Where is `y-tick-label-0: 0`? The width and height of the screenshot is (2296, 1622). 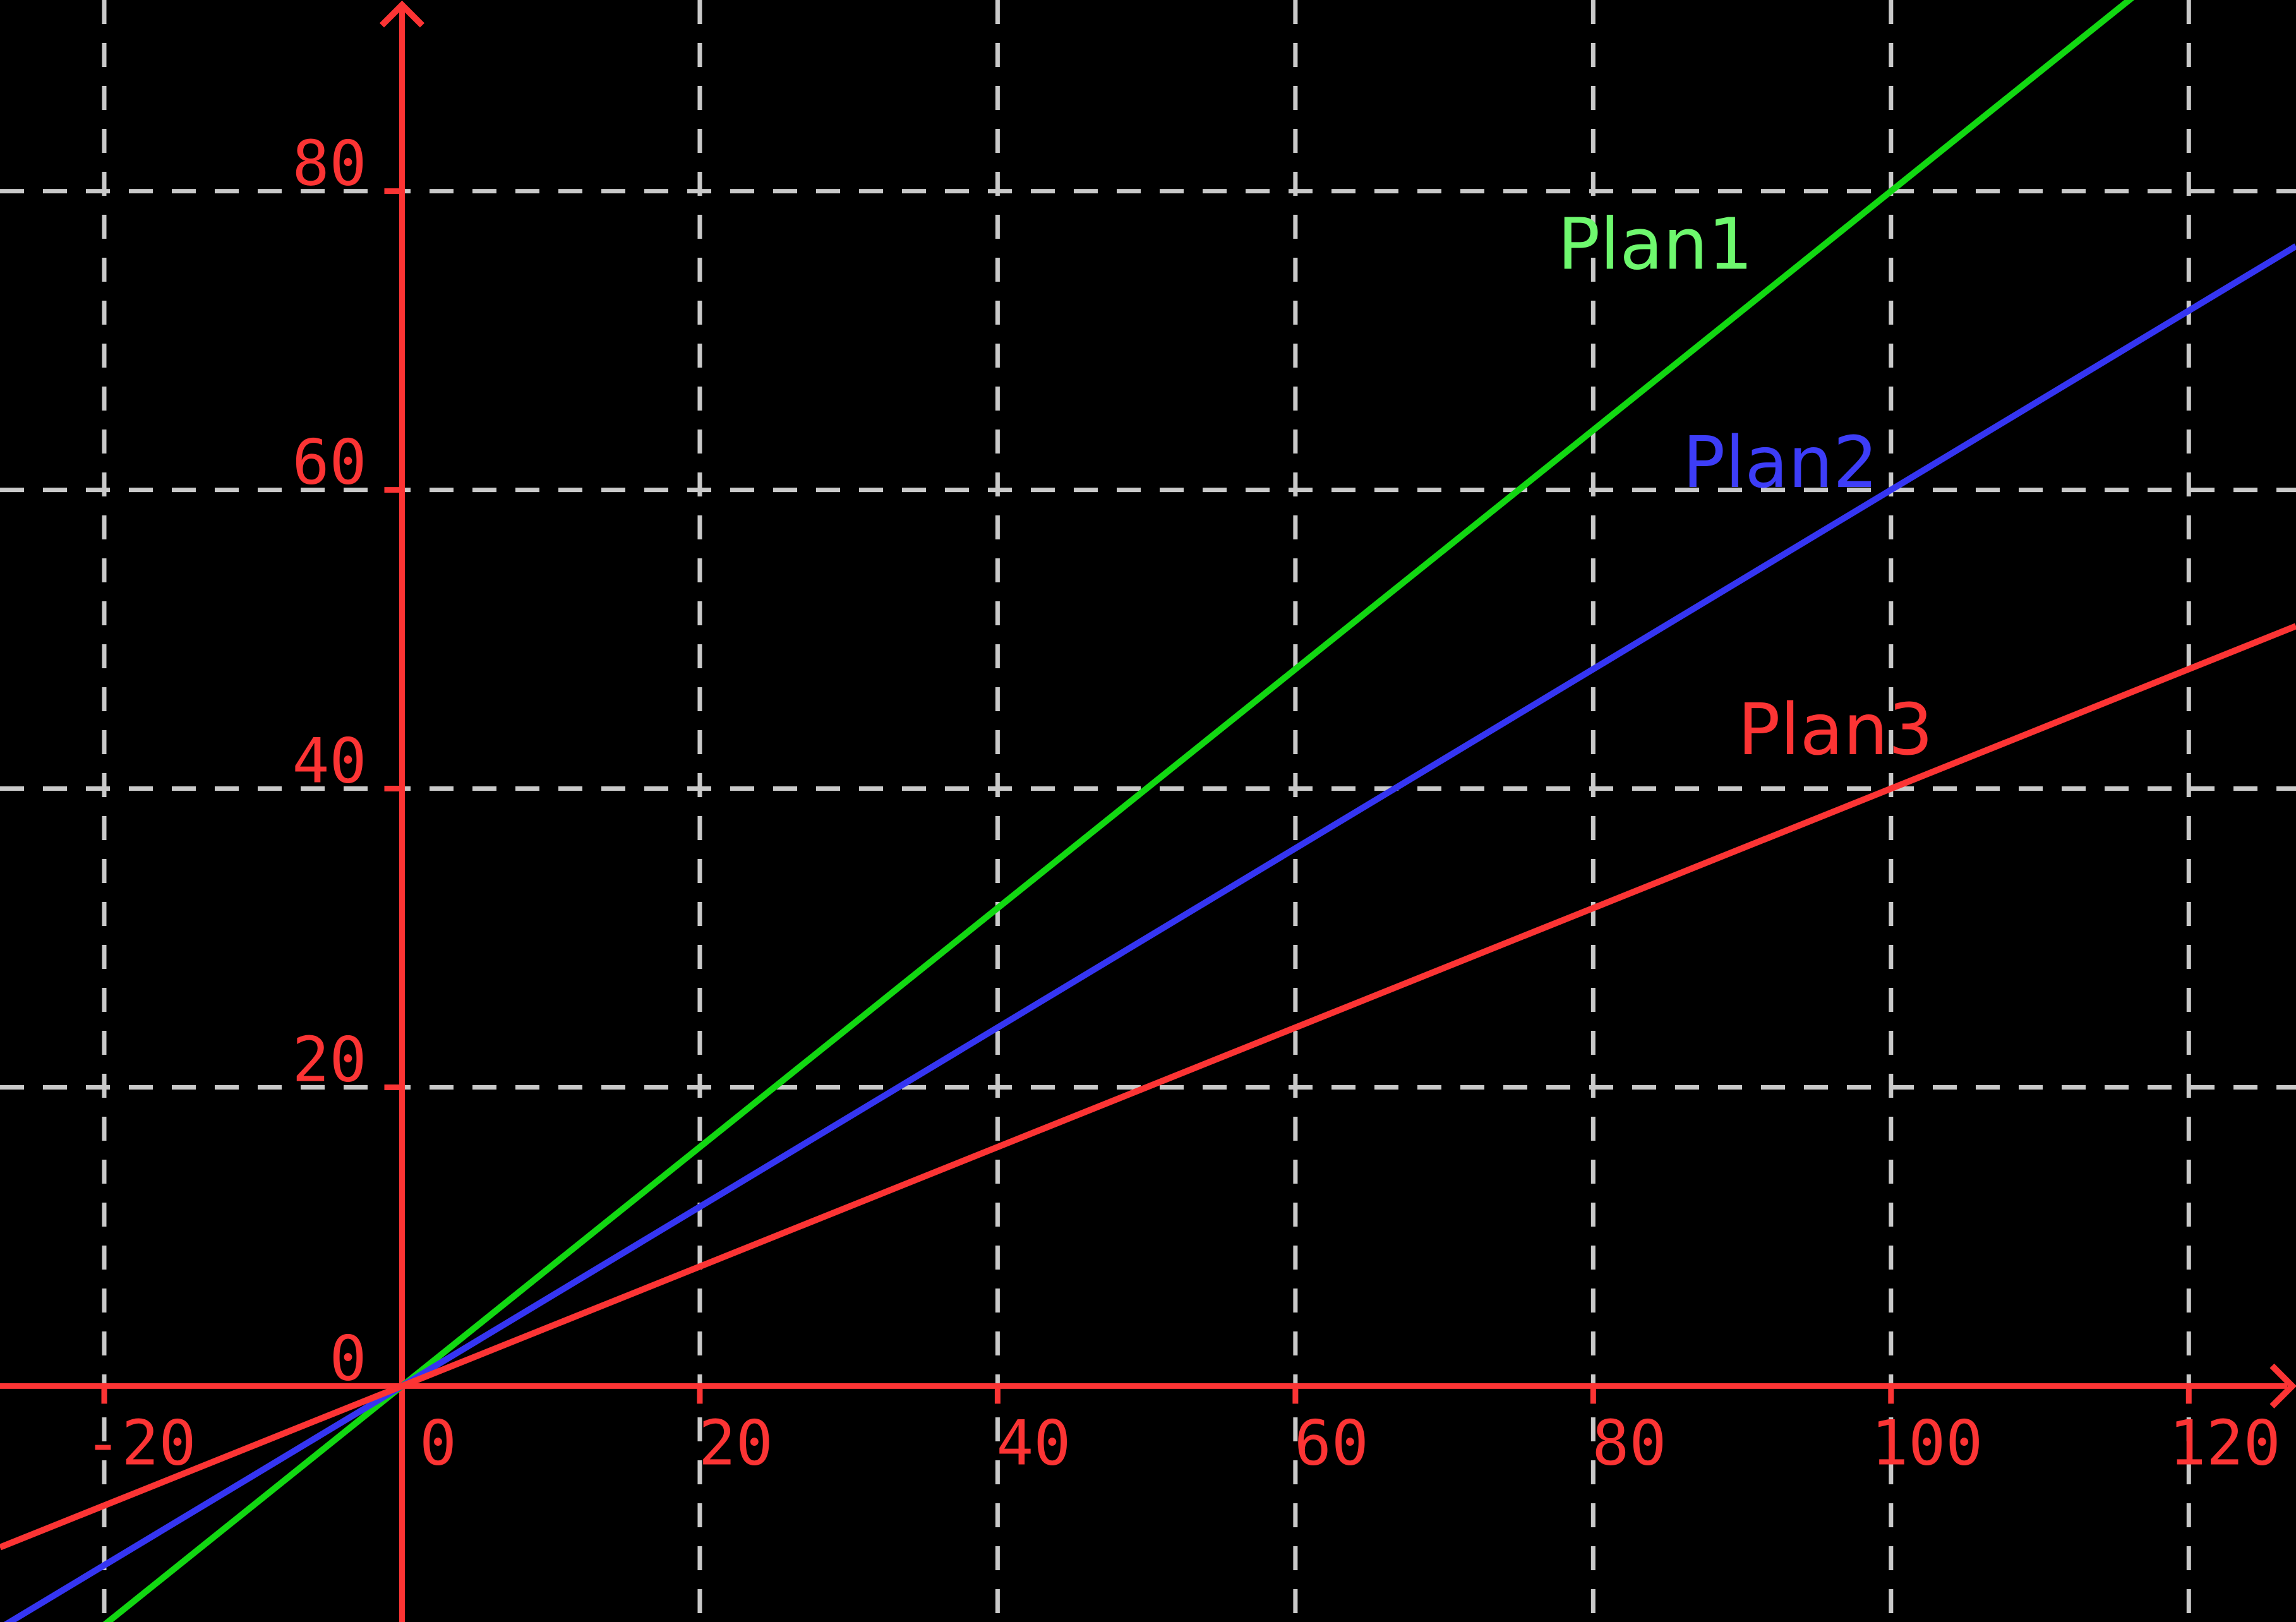
y-tick-label-0: 0 is located at coordinates (347, 1359).